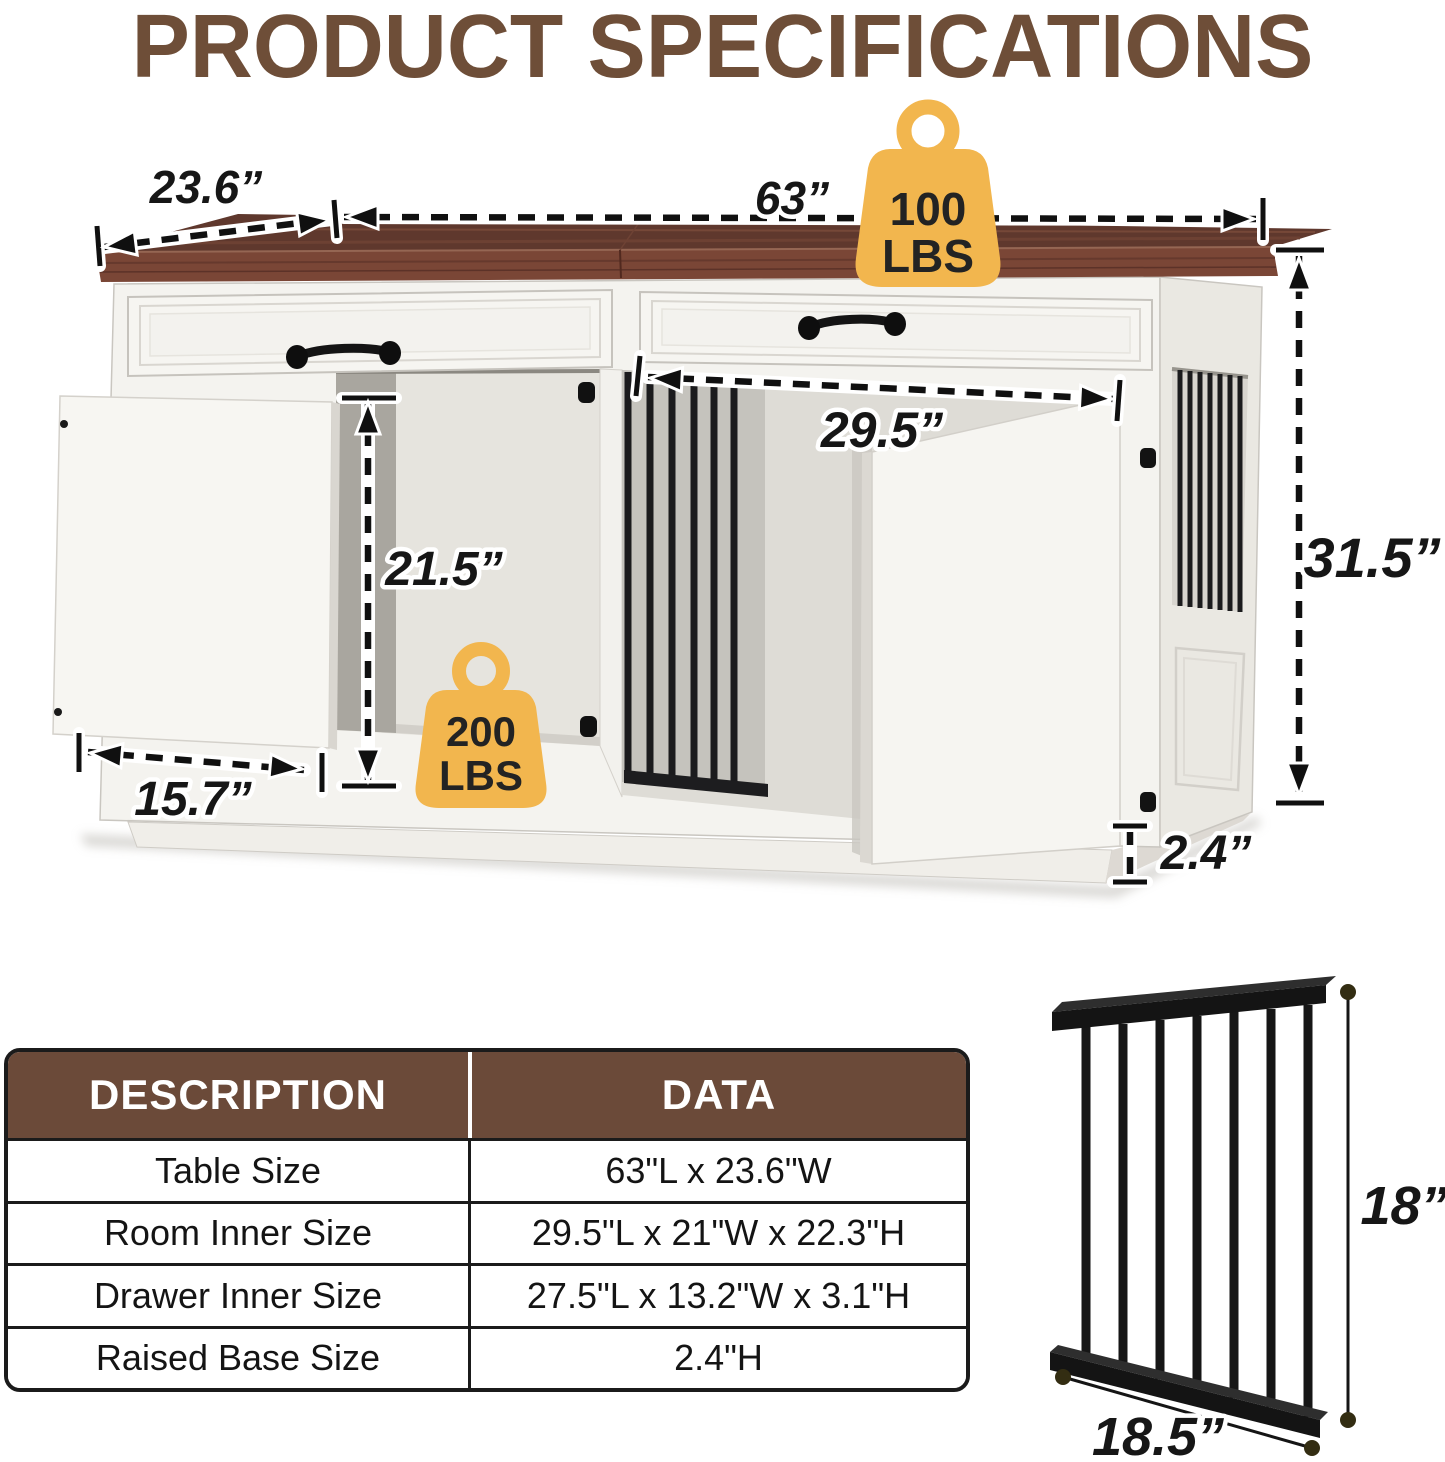  I want to click on drawer-bevel-inner, so click(370, 331).